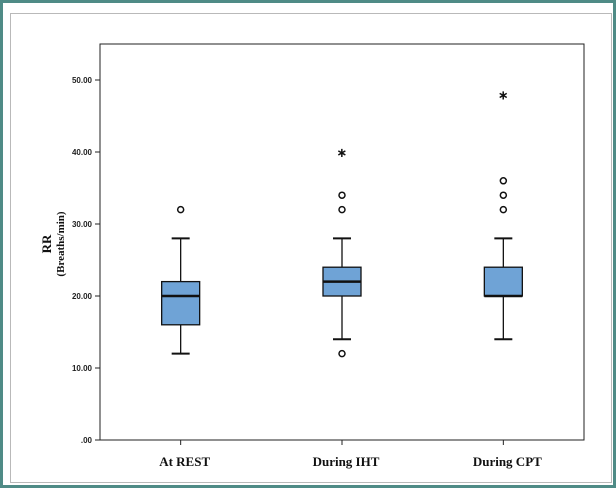 This screenshot has height=488, width=616. What do you see at coordinates (87, 440) in the screenshot?
I see `y-tick-label: .00` at bounding box center [87, 440].